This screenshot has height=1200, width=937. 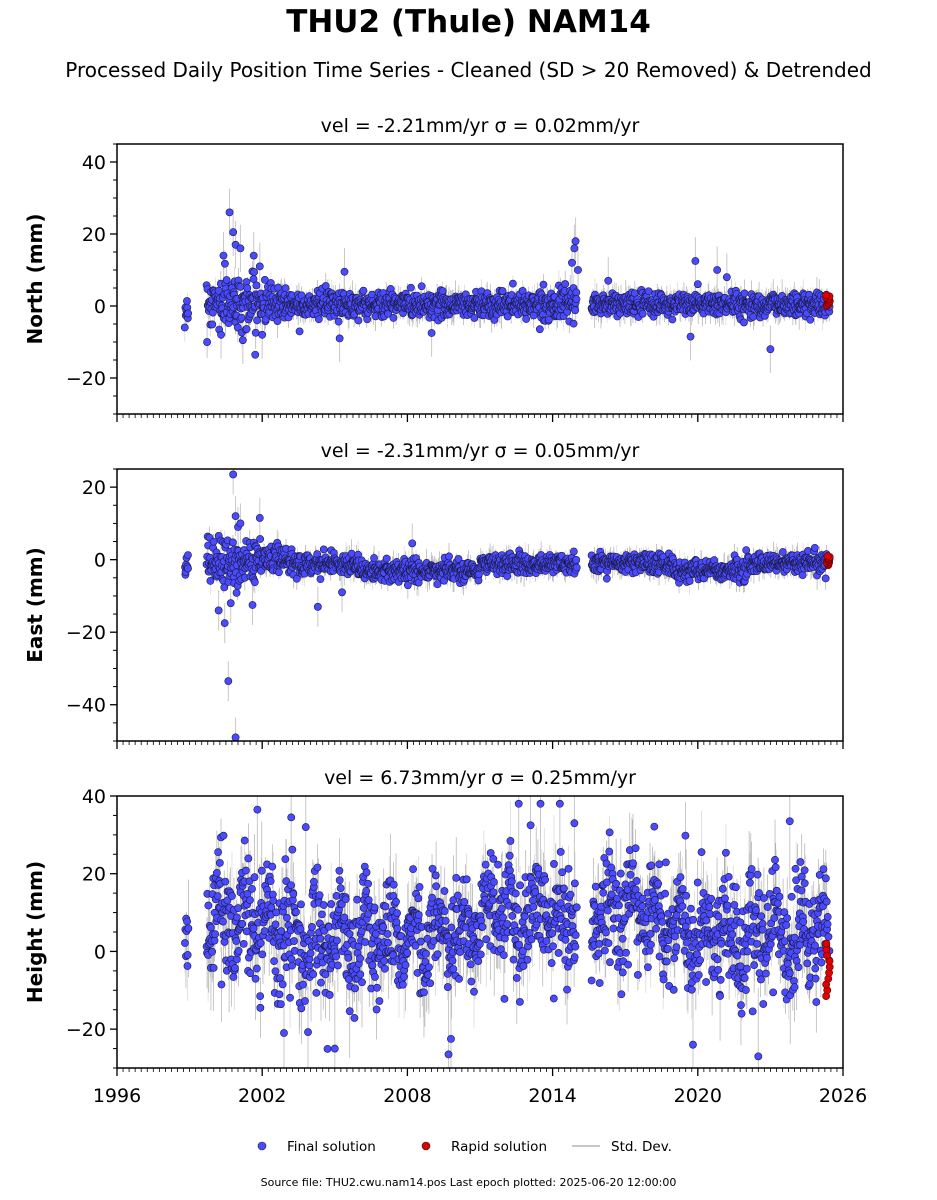 What do you see at coordinates (86, 706) in the screenshot?
I see `y-tick-label: −40` at bounding box center [86, 706].